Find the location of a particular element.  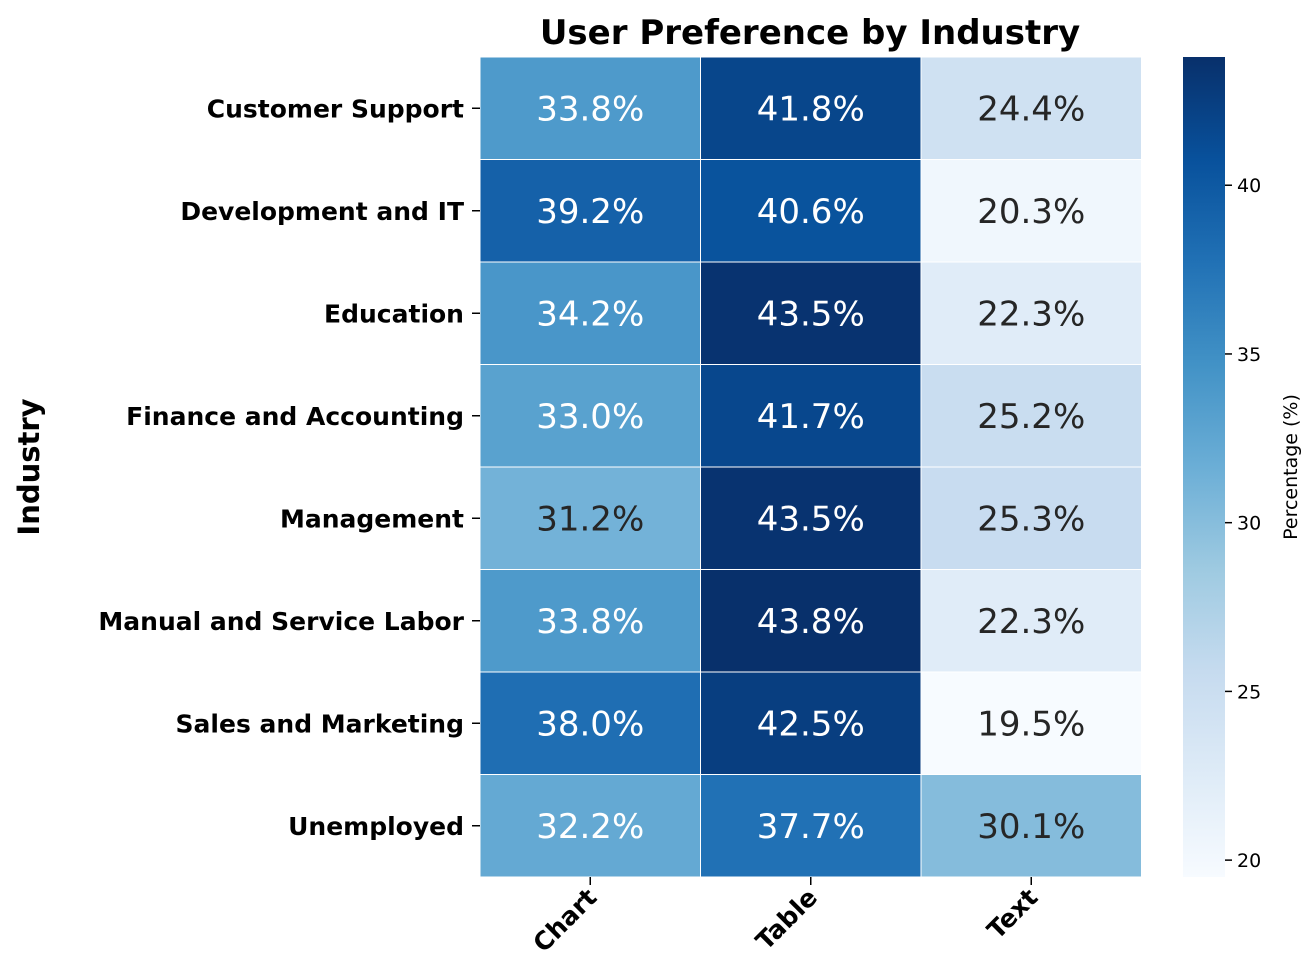

cell-value-label: 39.2% is located at coordinates (590, 212).